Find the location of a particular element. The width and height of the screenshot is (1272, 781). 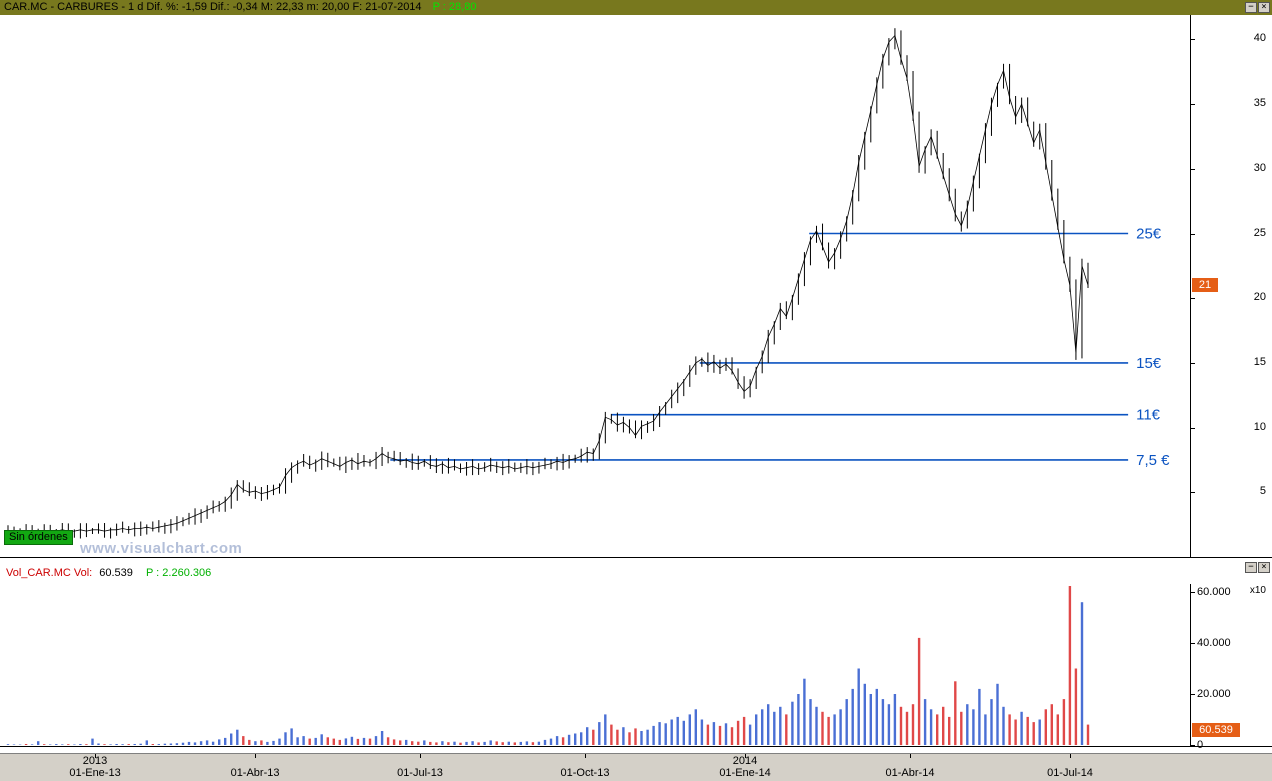

support-line-label: 15€ is located at coordinates (1149, 363).